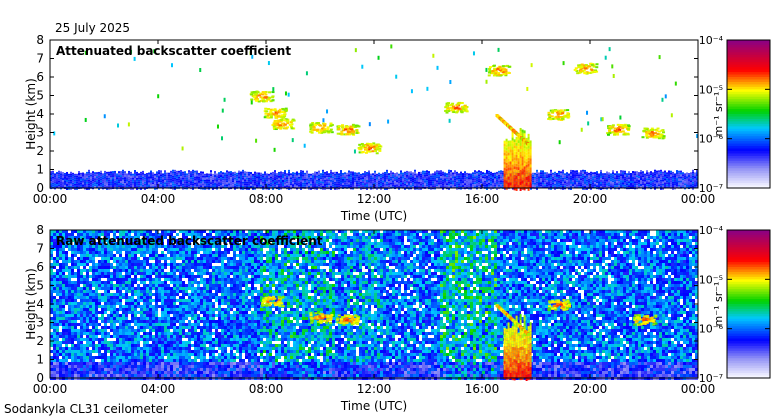 This screenshot has width=780, height=420. I want to click on instrument-label: Sodankyla CL31 ceilometer, so click(86, 409).